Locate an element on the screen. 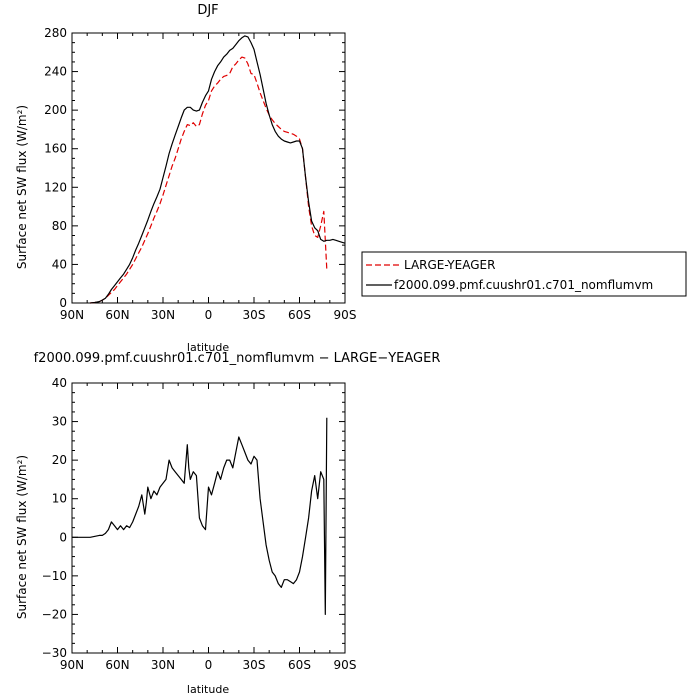  top-y-tick-label: 120 is located at coordinates (55, 187).